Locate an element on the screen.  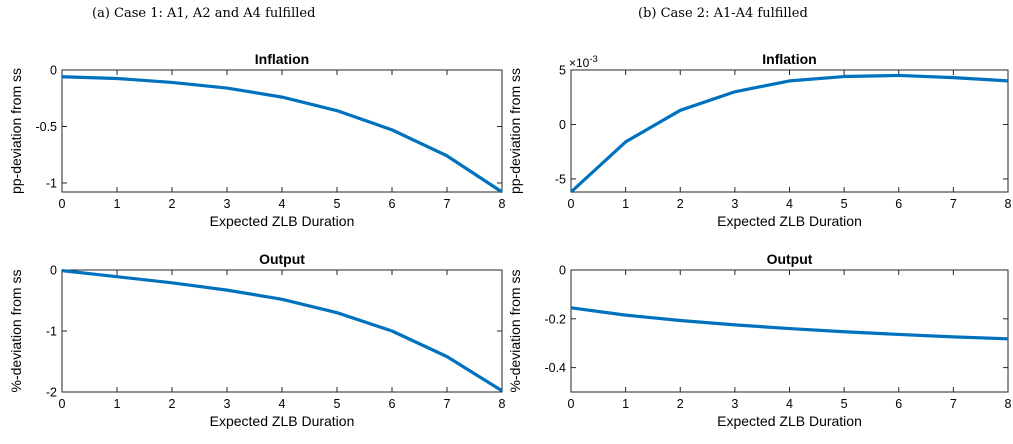
y-tick-label: -0.4 is located at coordinates (555, 368).